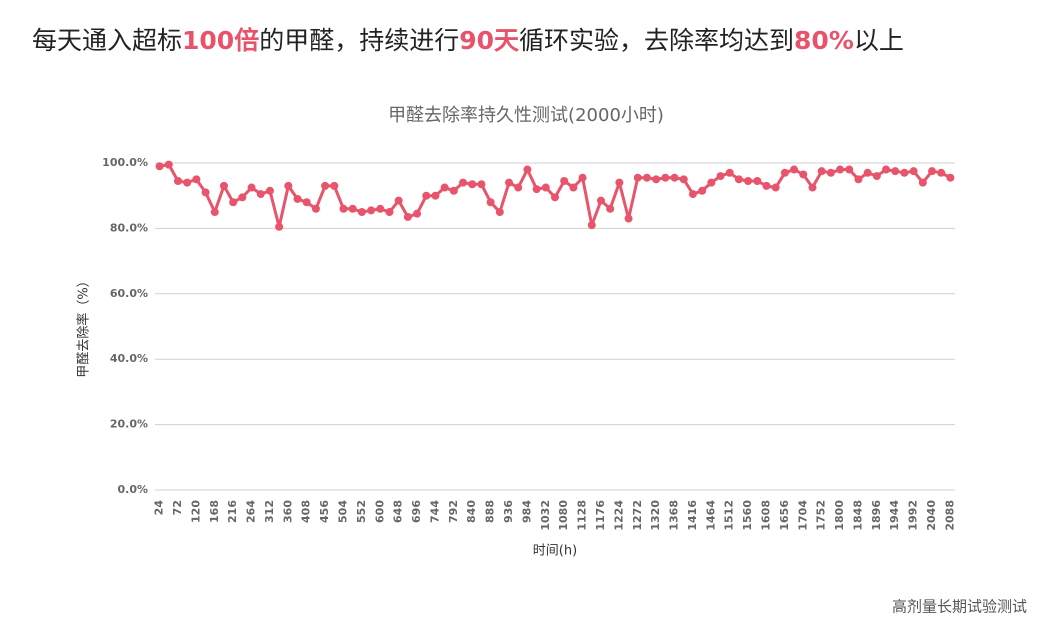 The image size is (1052, 640). I want to click on x-tick-label: 1032, so click(545, 515).